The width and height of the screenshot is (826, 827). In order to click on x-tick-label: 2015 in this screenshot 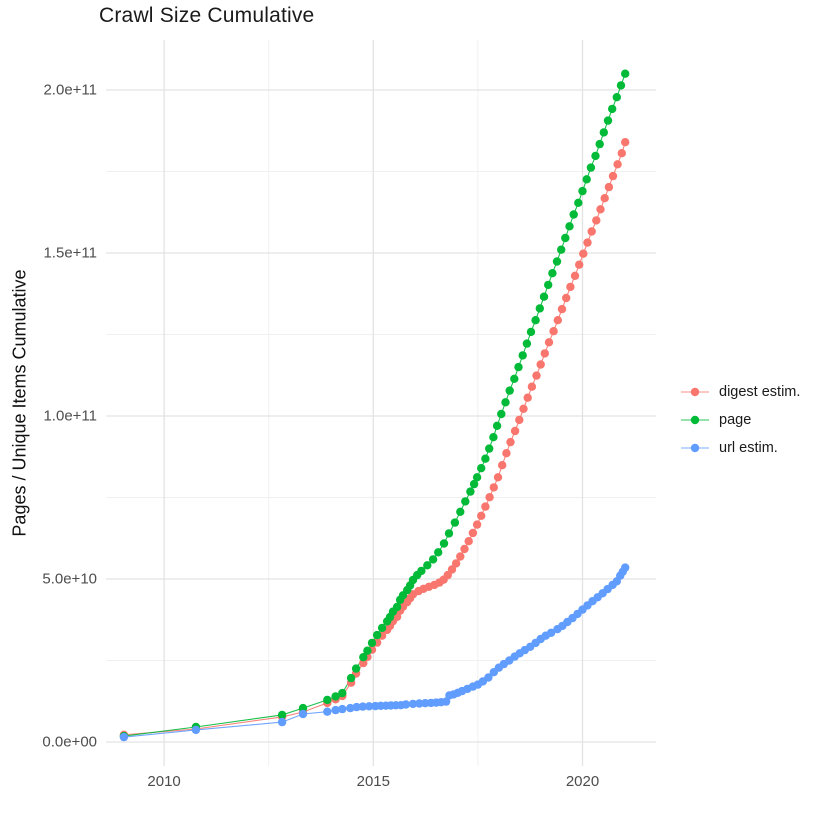, I will do `click(373, 781)`.